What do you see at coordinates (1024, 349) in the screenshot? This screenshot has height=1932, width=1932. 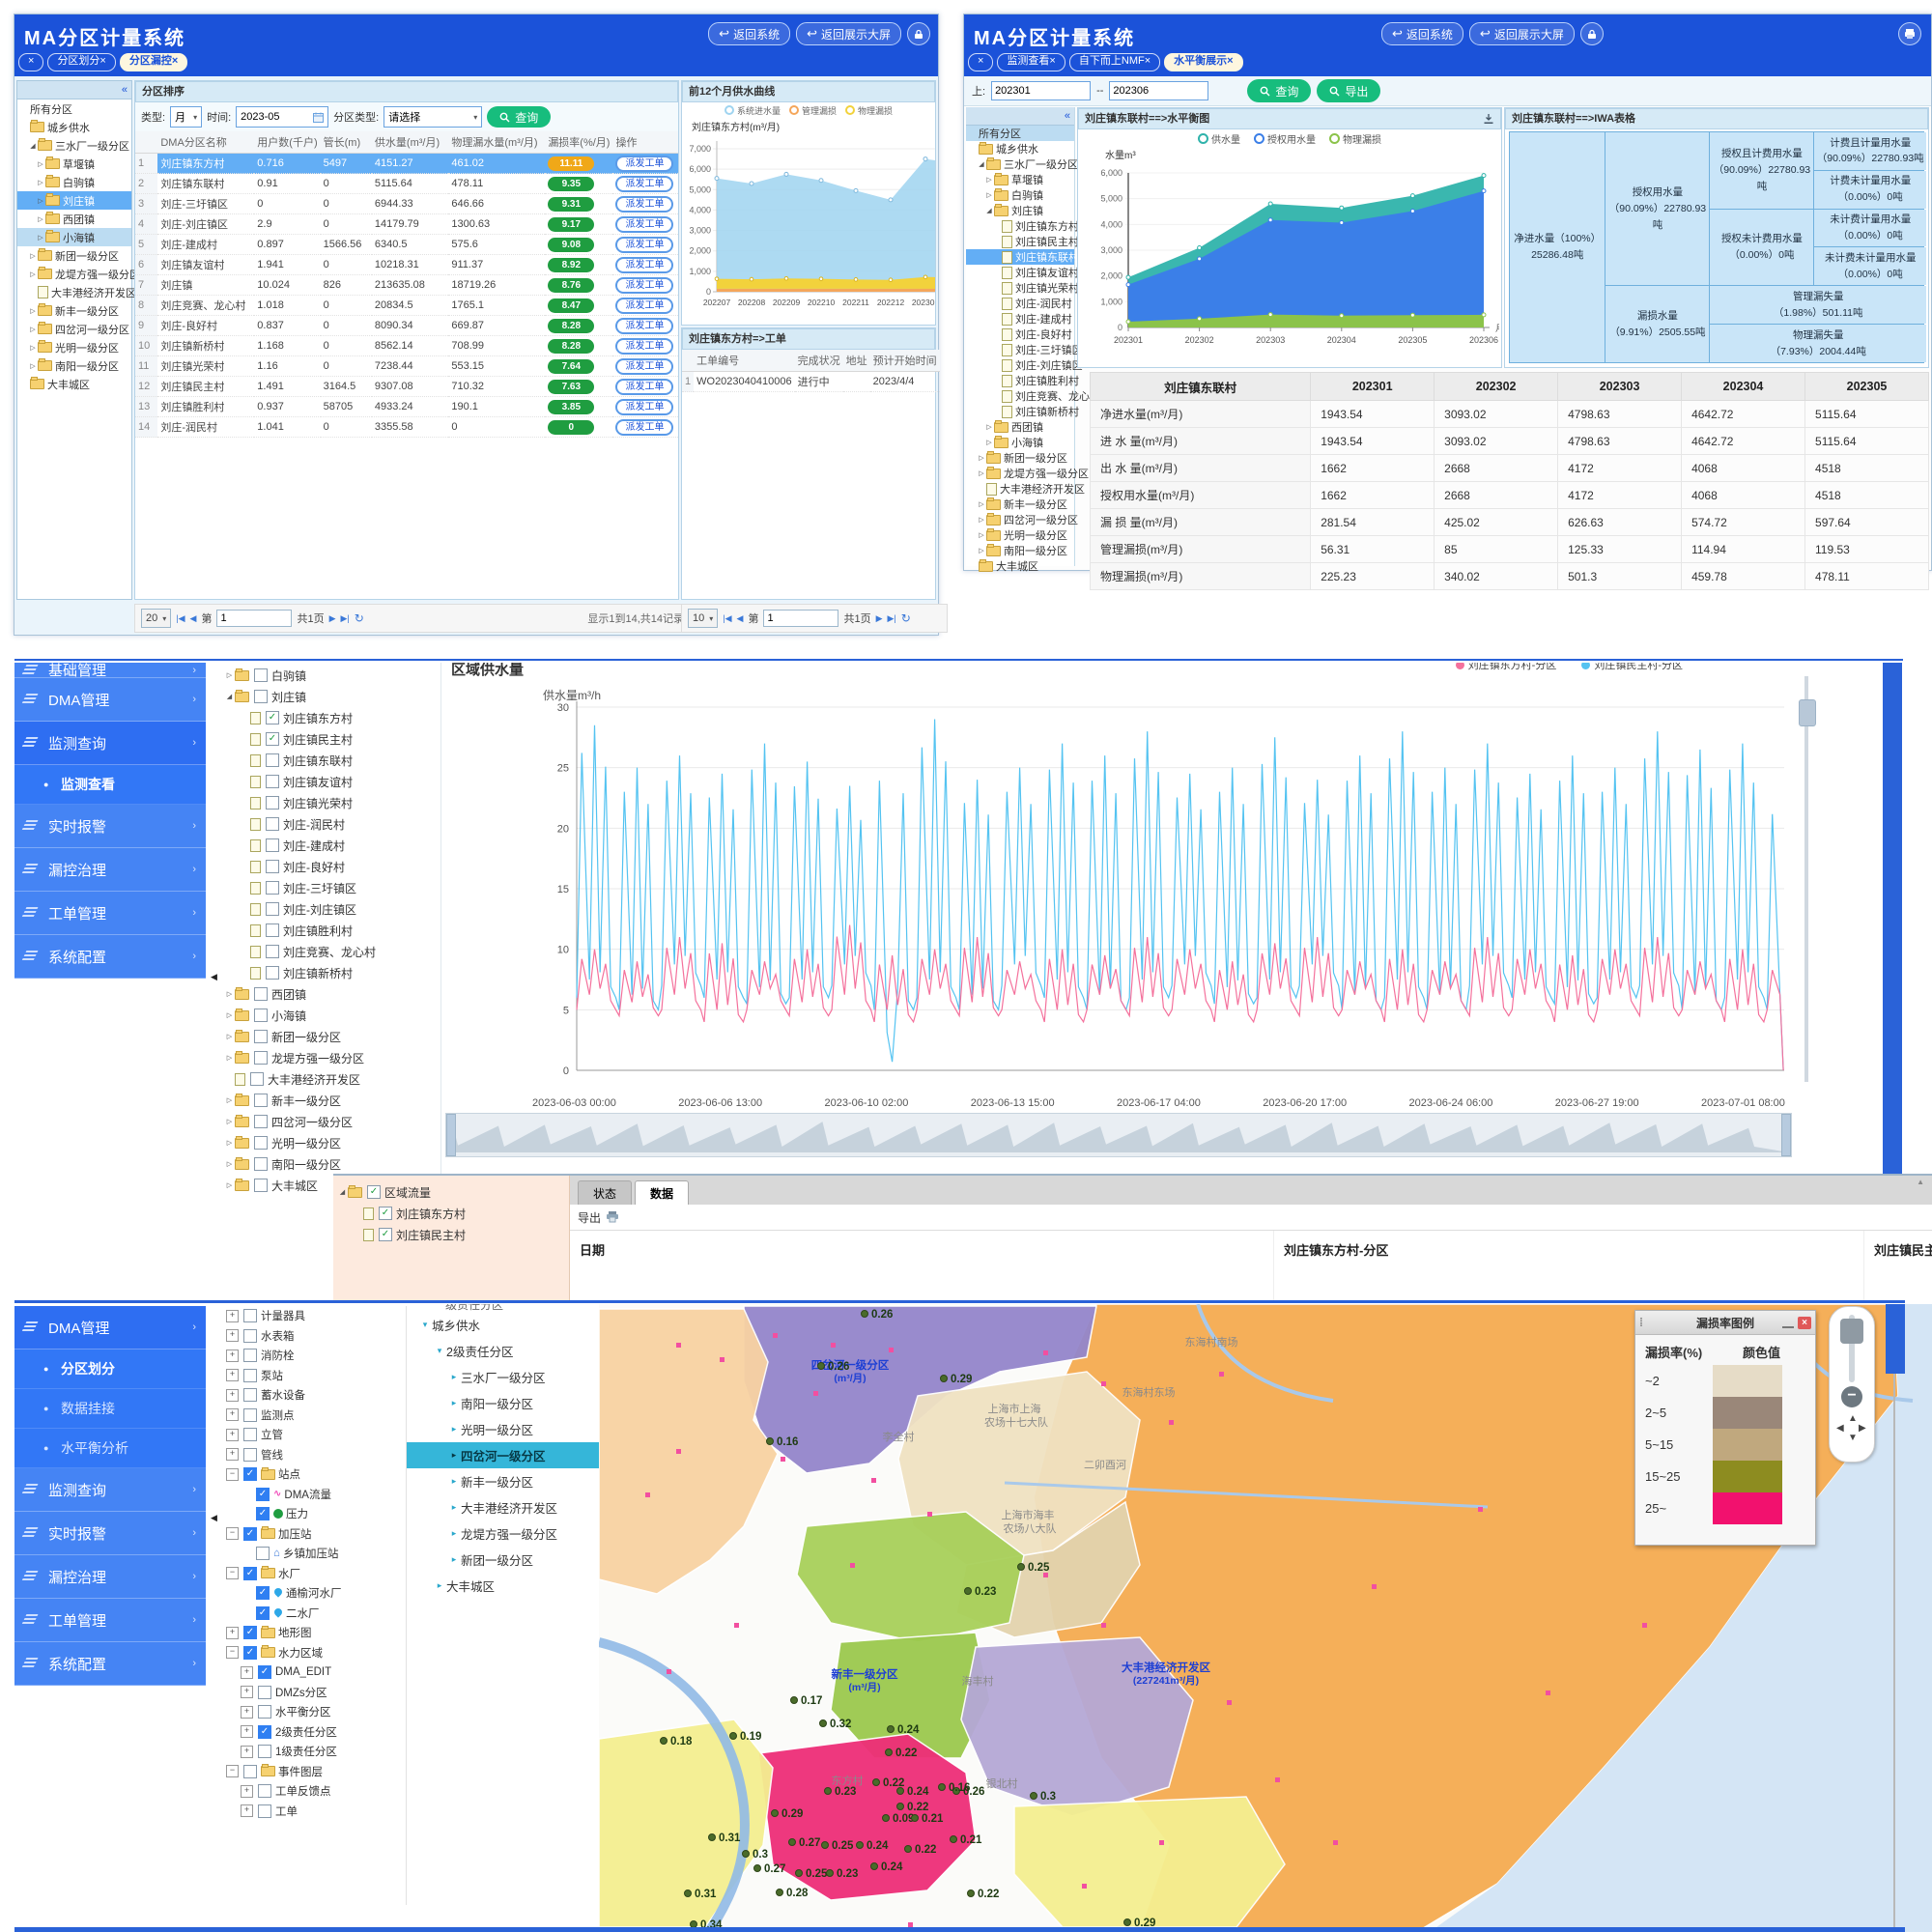 I see `tree-item: 刘庄-三圩镇区` at bounding box center [1024, 349].